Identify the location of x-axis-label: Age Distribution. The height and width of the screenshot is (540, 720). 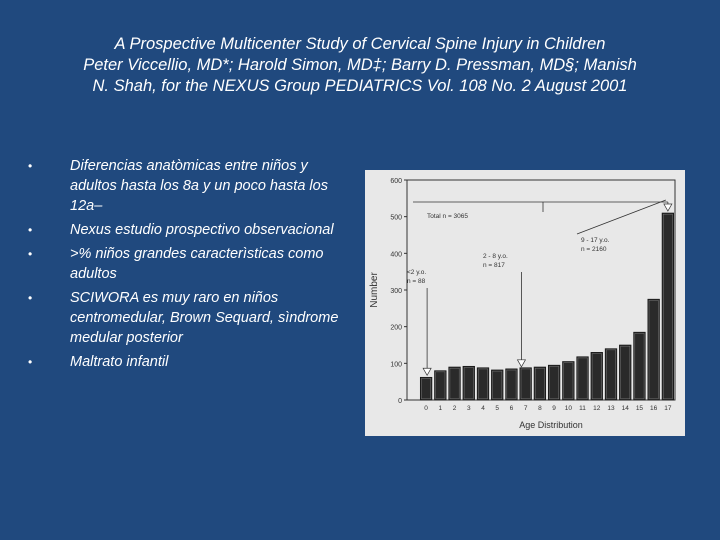
(551, 425).